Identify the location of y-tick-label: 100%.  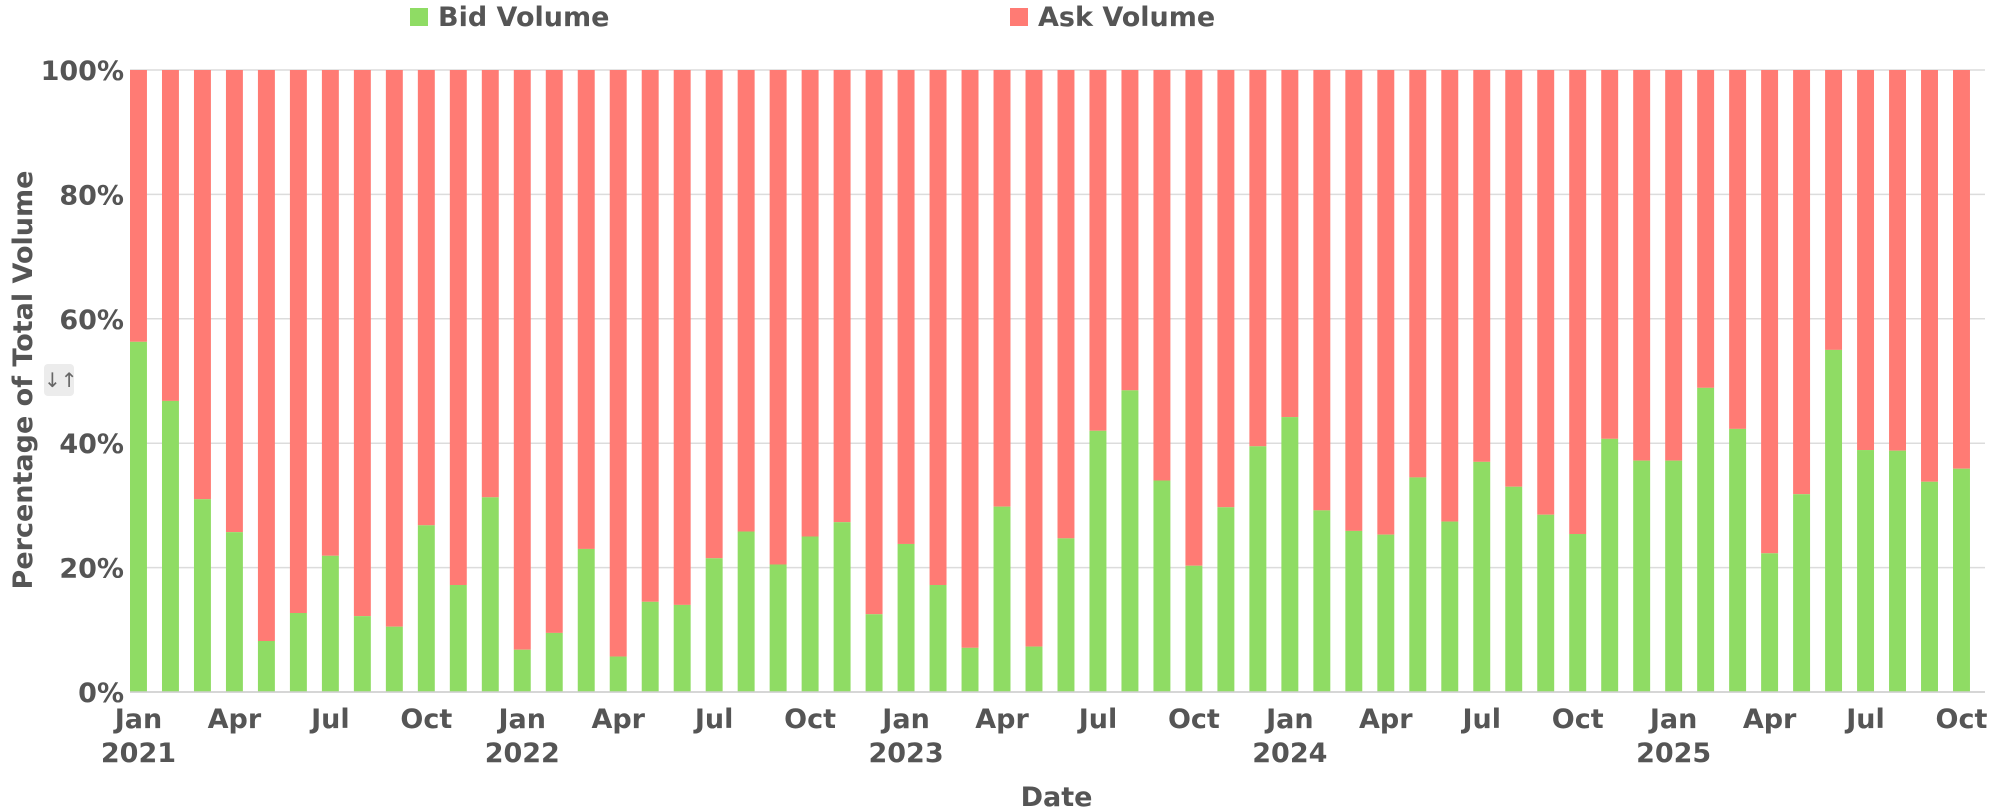
(82, 71).